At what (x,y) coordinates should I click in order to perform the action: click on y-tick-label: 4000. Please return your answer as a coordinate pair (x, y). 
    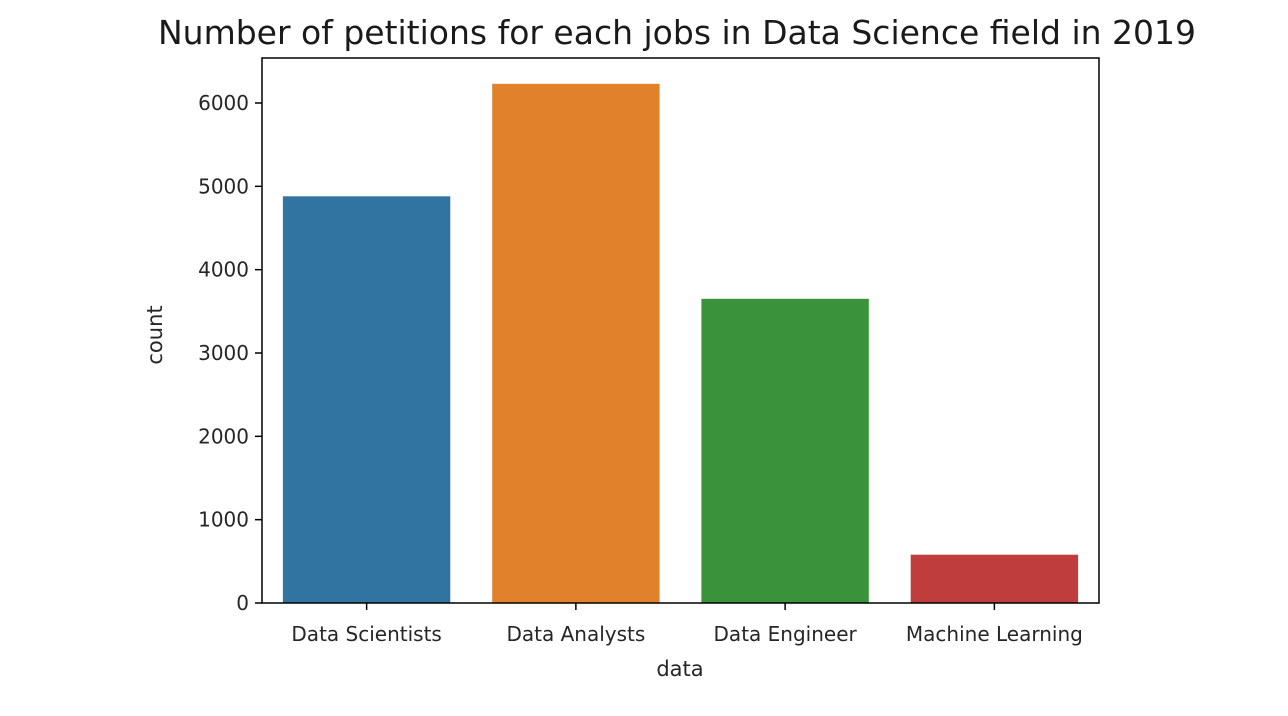
    Looking at the image, I should click on (223, 270).